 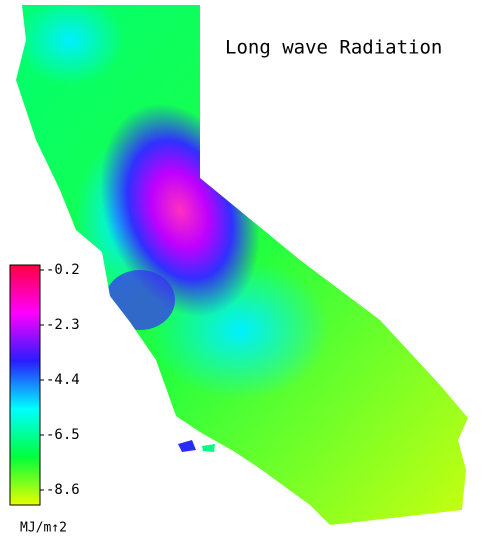 What do you see at coordinates (63, 270) in the screenshot?
I see `colorbar-tick-label: -0.2` at bounding box center [63, 270].